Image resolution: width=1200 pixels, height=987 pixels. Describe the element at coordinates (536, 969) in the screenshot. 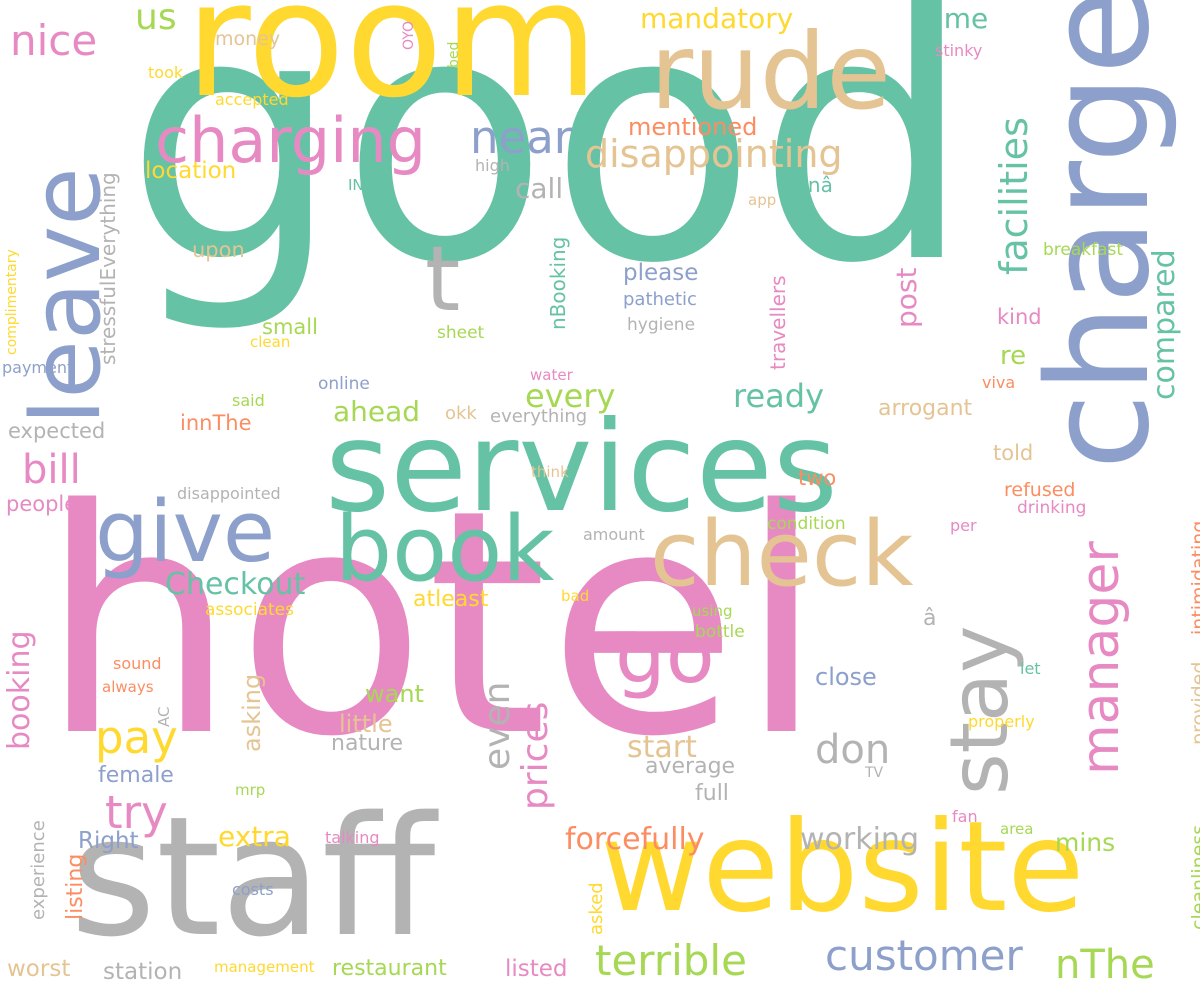

I see `word-listed: listed` at that location.